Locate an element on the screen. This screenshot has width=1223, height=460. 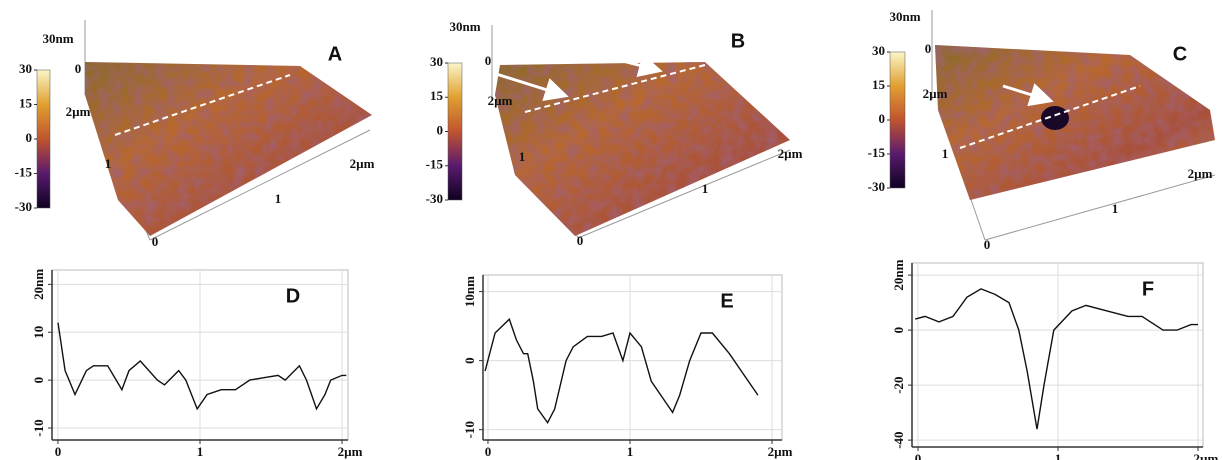
panel-letter: E is located at coordinates (726, 301).